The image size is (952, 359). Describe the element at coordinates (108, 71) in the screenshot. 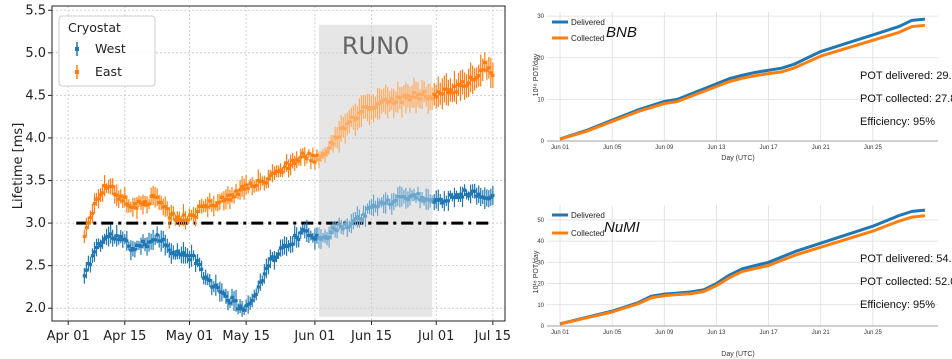

I see `legend-label-east: East` at that location.